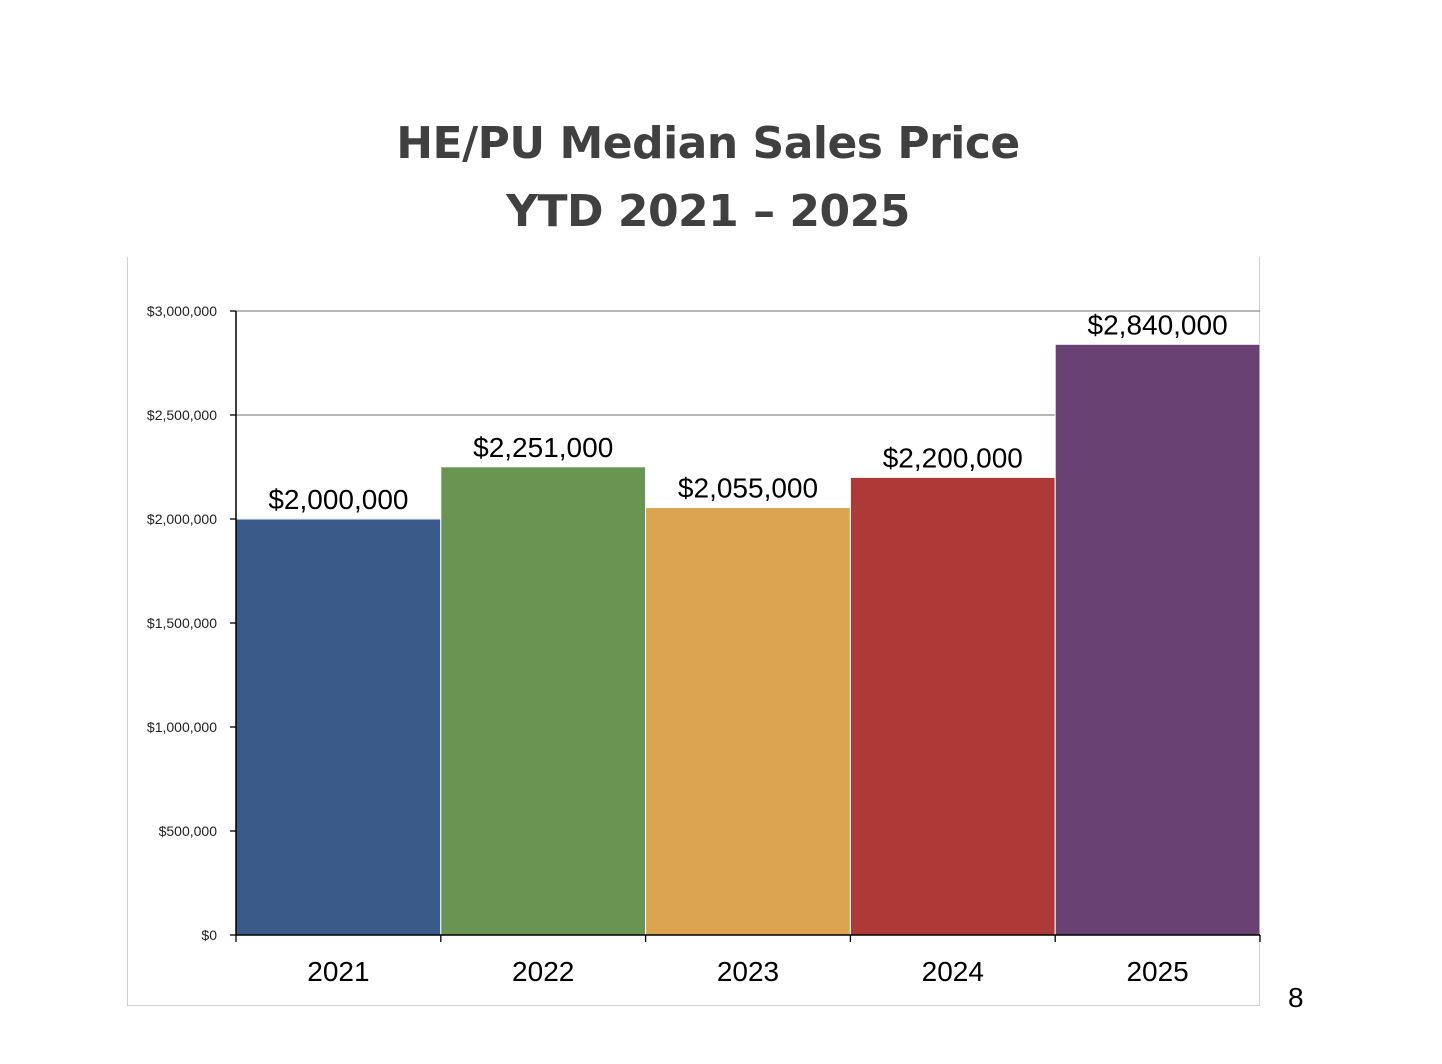 The image size is (1442, 1064). I want to click on data-label: $2,000,000, so click(338, 499).